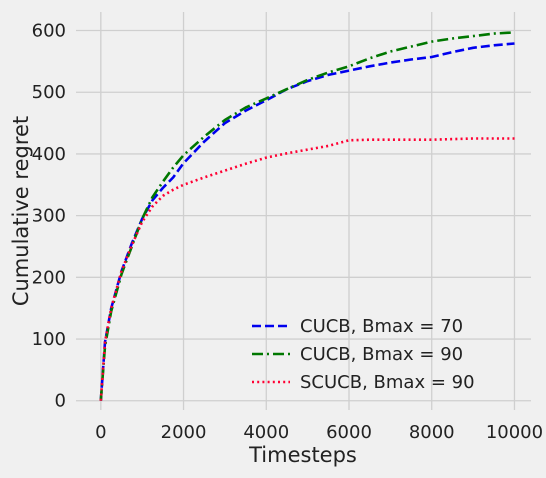  I want to click on legend-label-3: SCUCB, Bmax = 90, so click(387, 382).